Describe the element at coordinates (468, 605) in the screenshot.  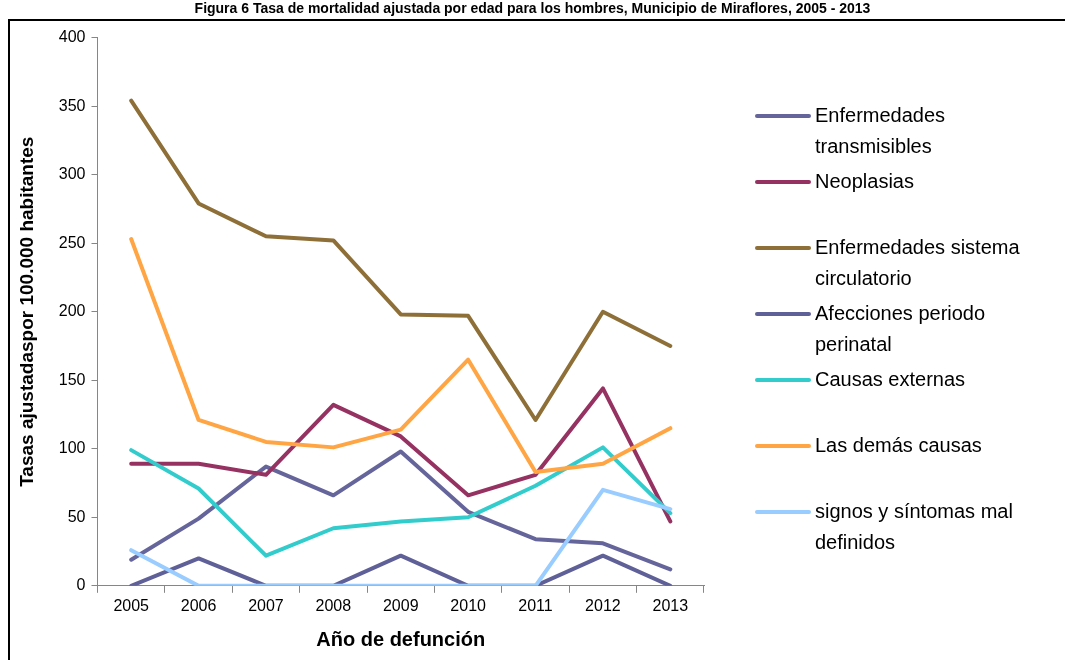
I see `x-tick-label: 2010` at that location.